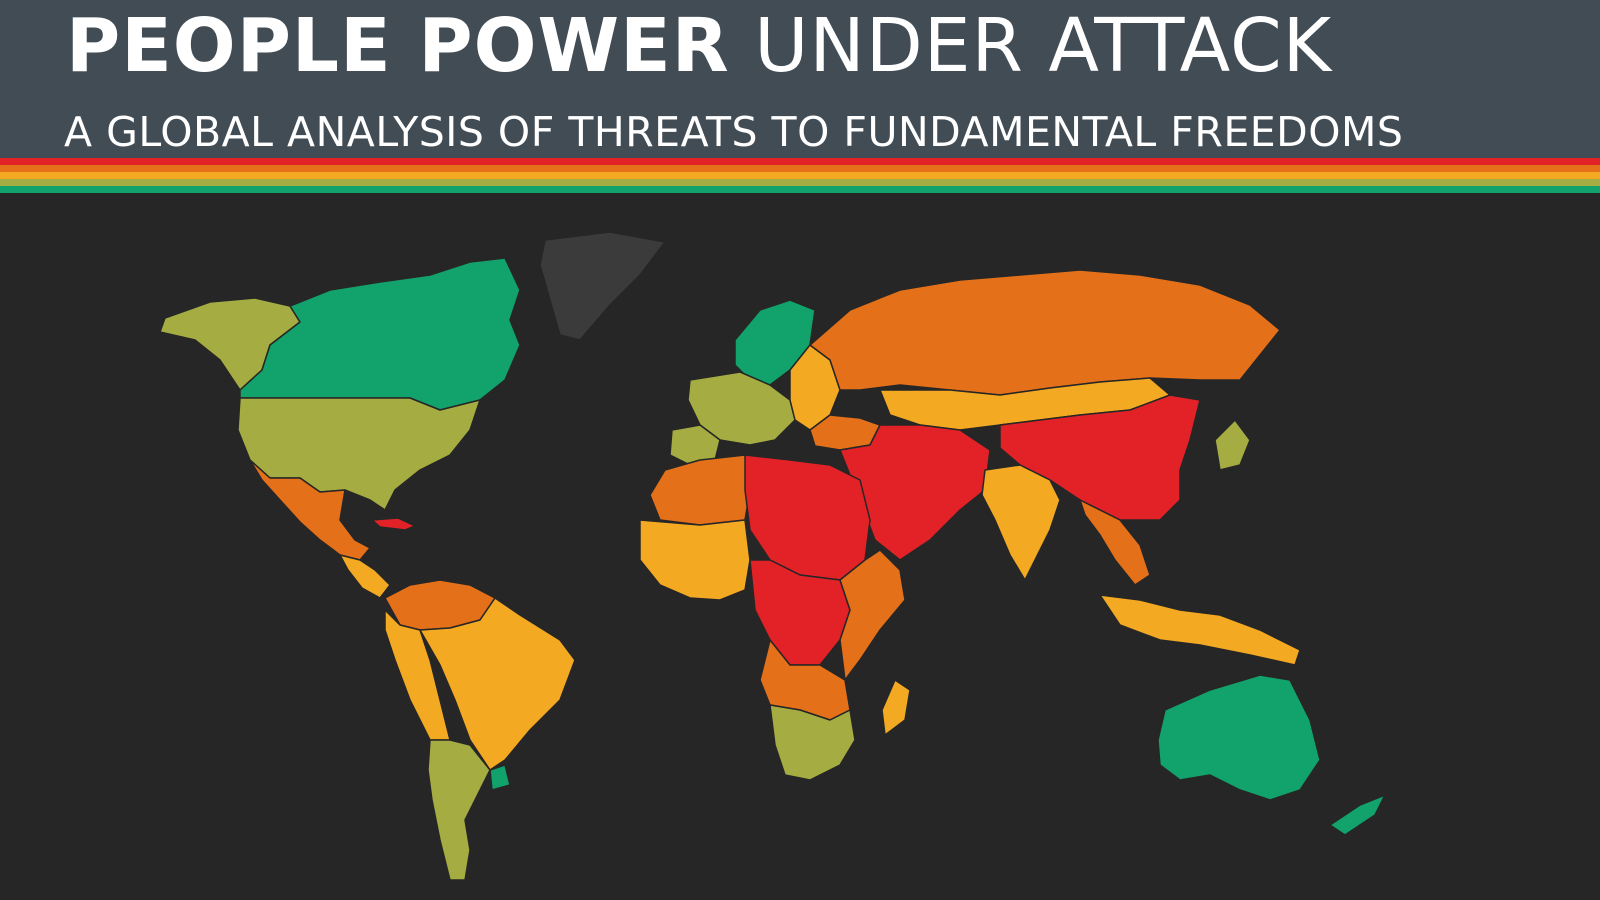 The width and height of the screenshot is (1600, 900). What do you see at coordinates (1021, 522) in the screenshot?
I see `region-india` at bounding box center [1021, 522].